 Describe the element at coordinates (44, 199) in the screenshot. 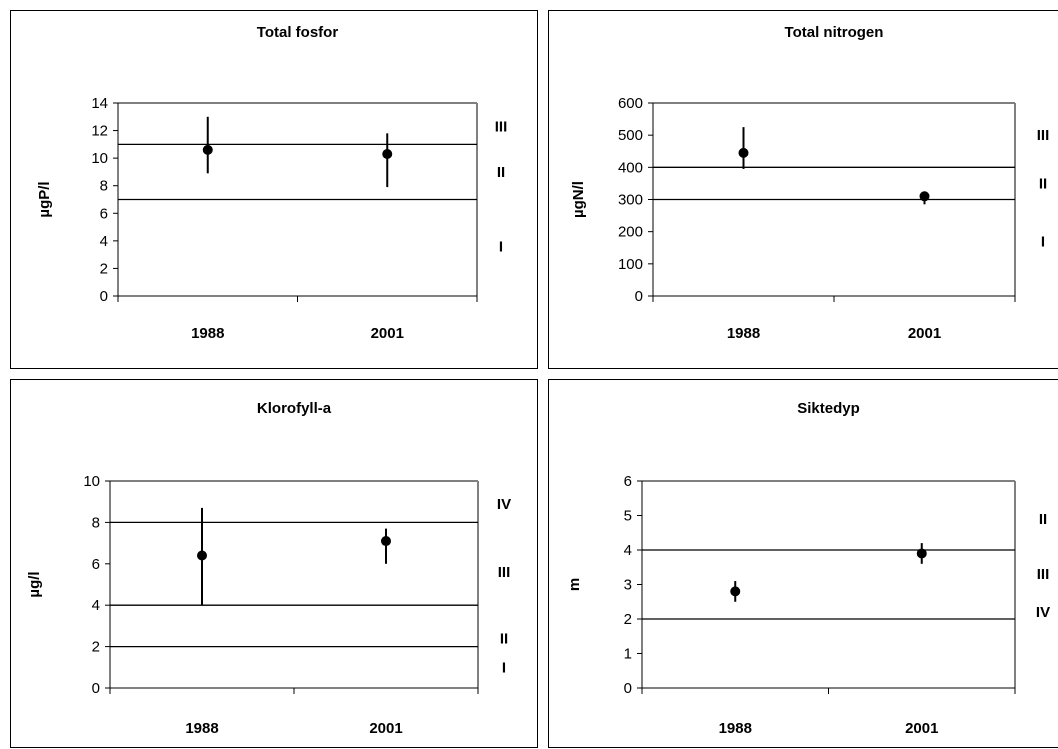

I see `y-axis-label: µgP/l` at that location.